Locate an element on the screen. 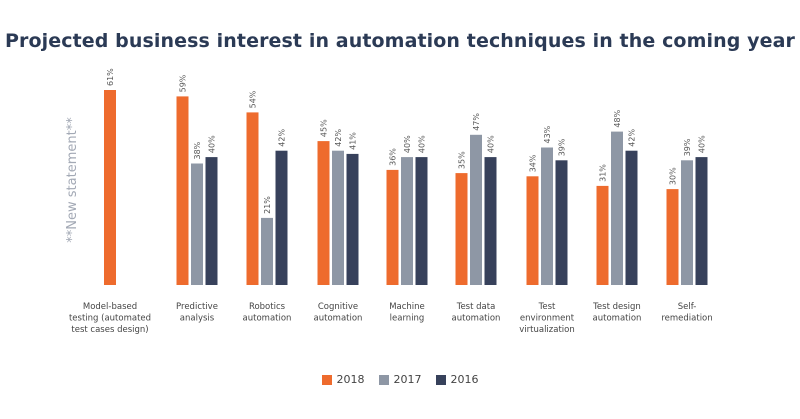 This screenshot has height=419, width=800. category-label-8: Self-remediation is located at coordinates (686, 313).